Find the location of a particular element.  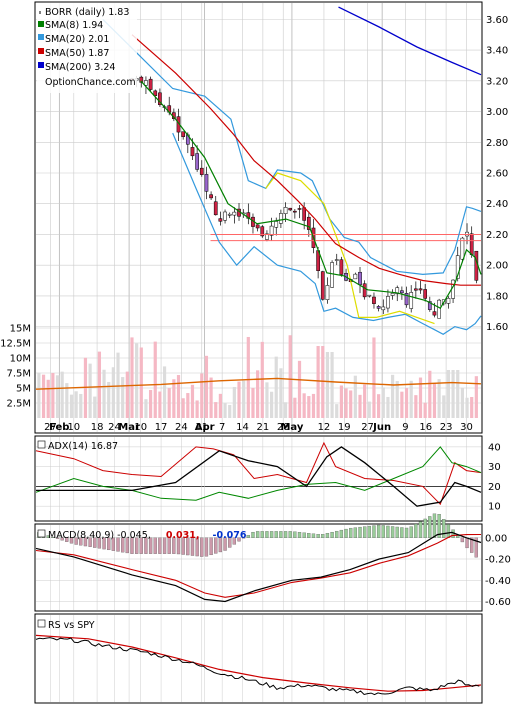

price-tick-label: 2.60 is located at coordinates (497, 174).